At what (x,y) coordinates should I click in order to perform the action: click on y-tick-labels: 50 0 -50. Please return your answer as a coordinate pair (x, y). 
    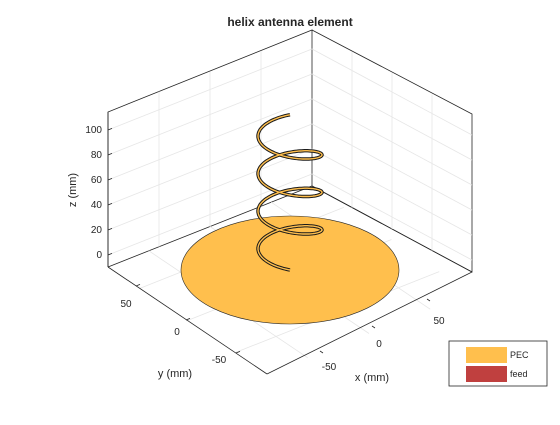
    Looking at the image, I should click on (173, 332).